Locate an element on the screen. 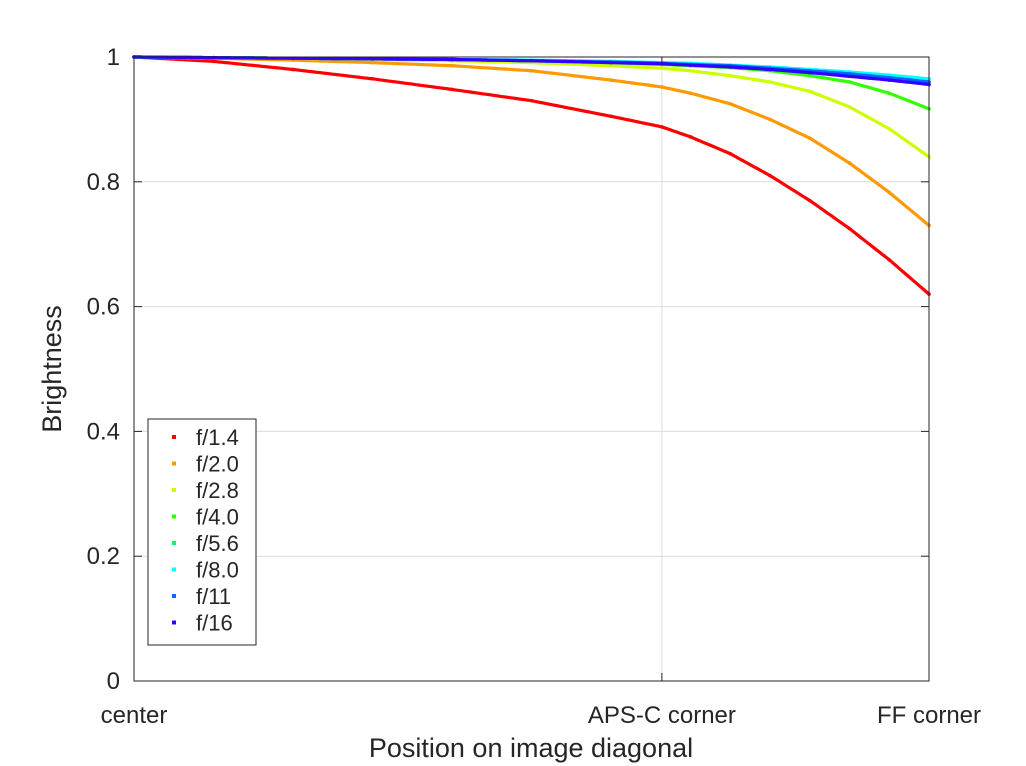  legend-label: f/5.6 is located at coordinates (217, 543).